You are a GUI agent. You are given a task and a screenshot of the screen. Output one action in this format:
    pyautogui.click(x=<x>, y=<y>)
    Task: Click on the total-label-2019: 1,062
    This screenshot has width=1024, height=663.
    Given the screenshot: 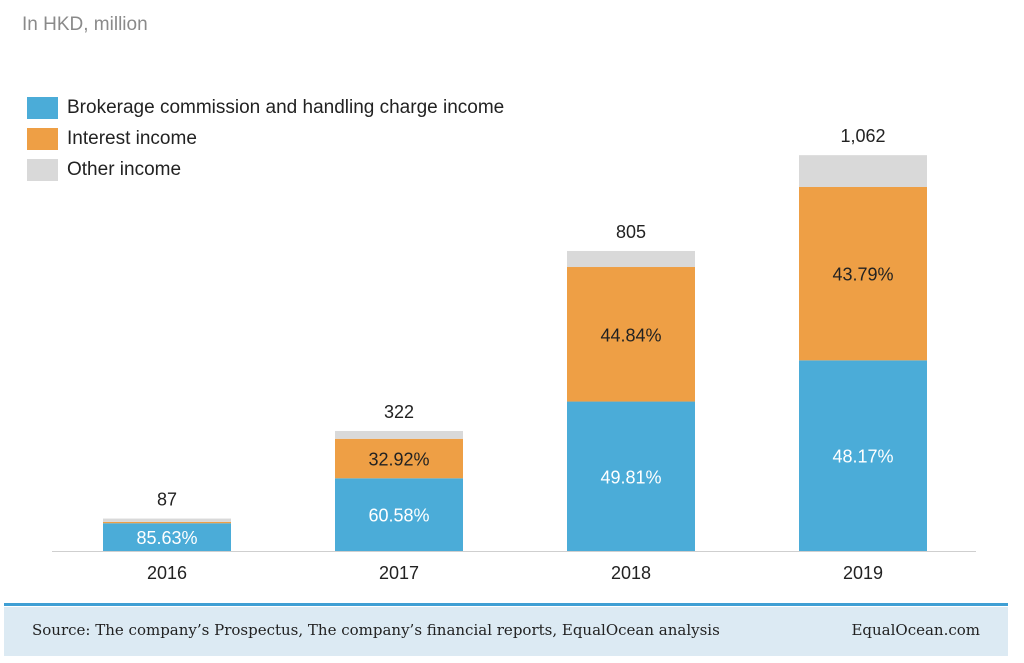 What is the action you would take?
    pyautogui.click(x=862, y=136)
    